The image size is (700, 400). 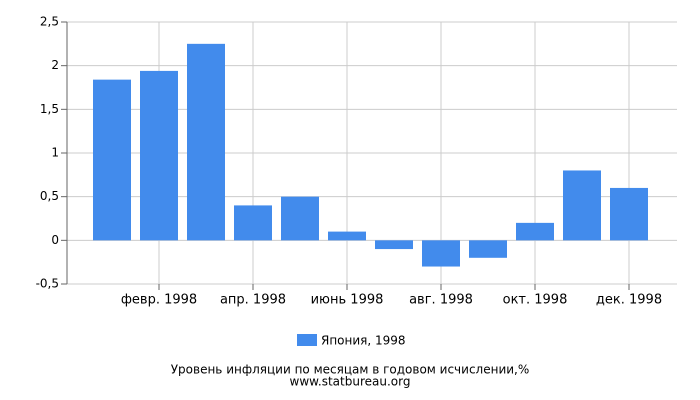 What do you see at coordinates (350, 382) in the screenshot?
I see `source: www.statbureau.org` at bounding box center [350, 382].